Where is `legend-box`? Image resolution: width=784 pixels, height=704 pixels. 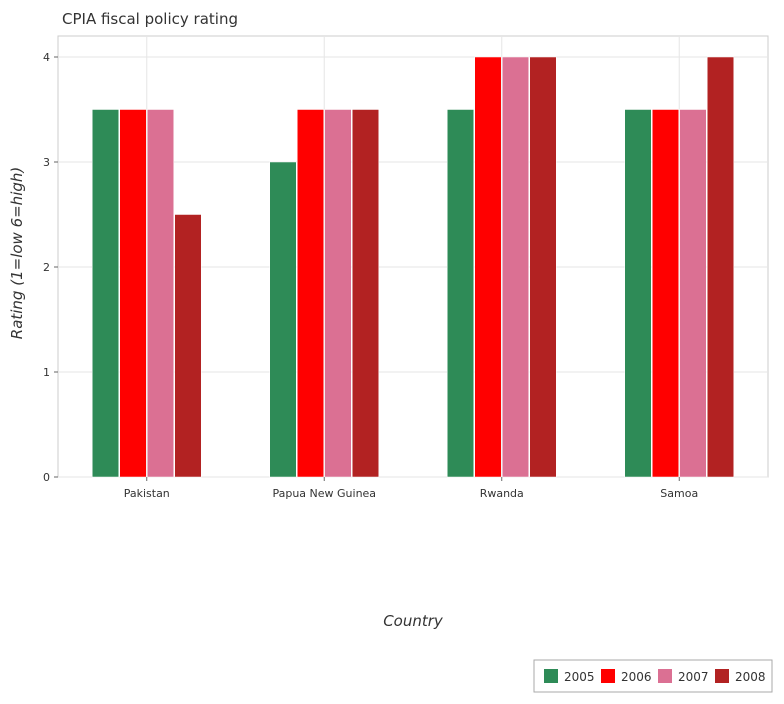 legend-box is located at coordinates (653, 676).